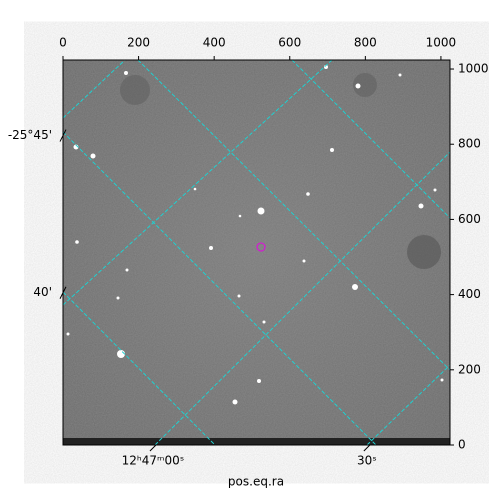 The width and height of the screenshot is (500, 504). Describe the element at coordinates (42, 292) in the screenshot. I see `dec-tick-label: 40'` at that location.